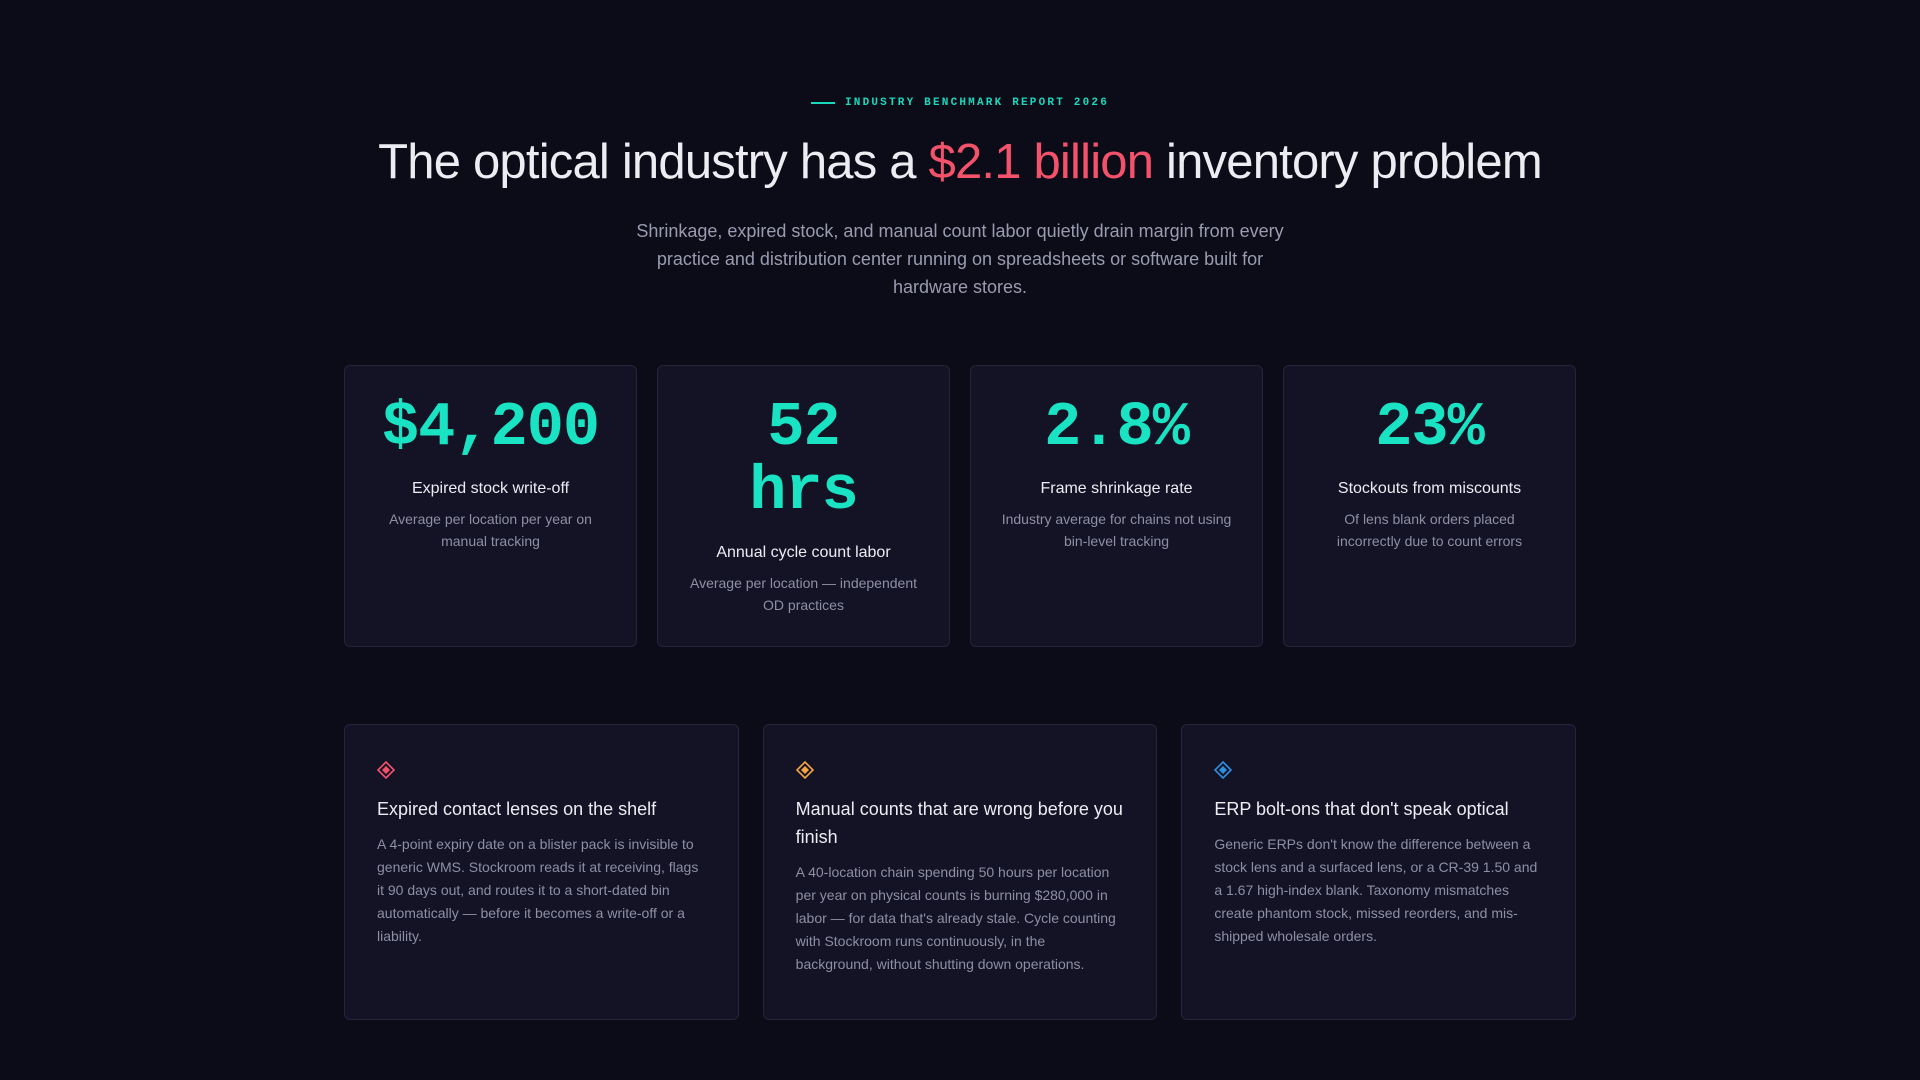 This screenshot has height=1080, width=1920. What do you see at coordinates (1117, 427) in the screenshot?
I see `stat-value: 2.8%` at bounding box center [1117, 427].